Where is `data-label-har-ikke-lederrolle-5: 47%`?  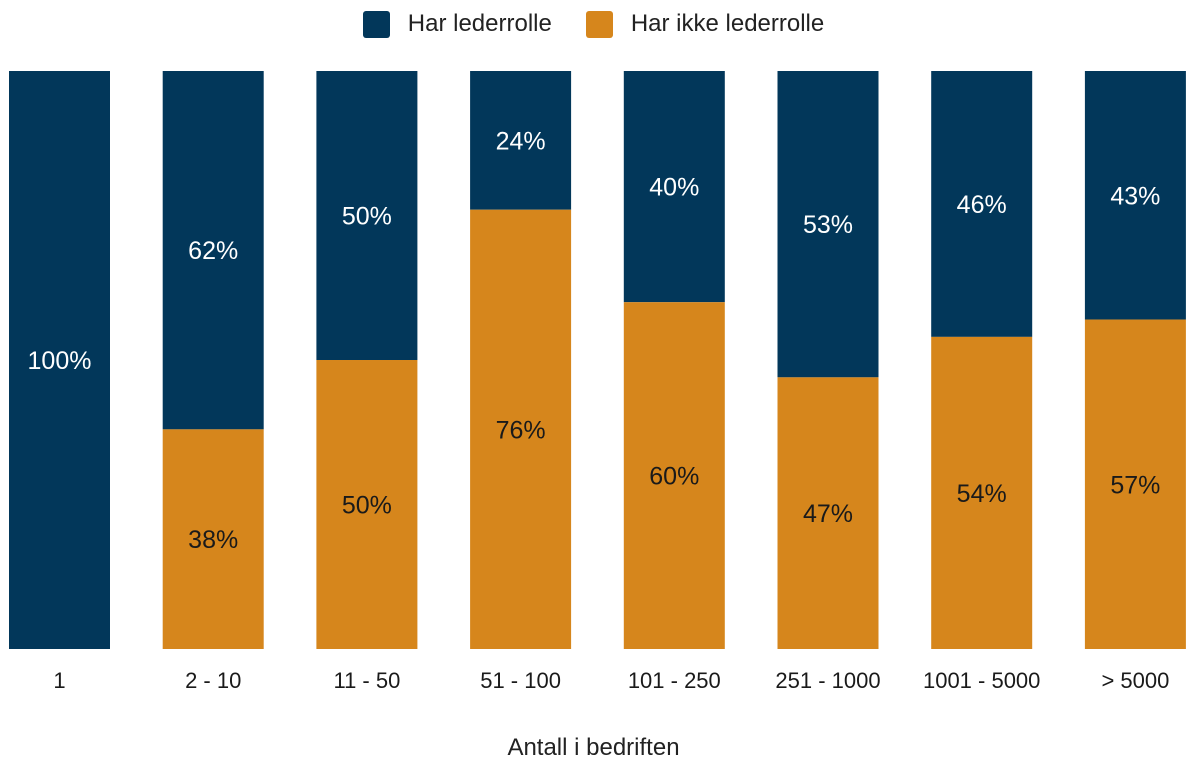
data-label-har-ikke-lederrolle-5: 47% is located at coordinates (828, 514).